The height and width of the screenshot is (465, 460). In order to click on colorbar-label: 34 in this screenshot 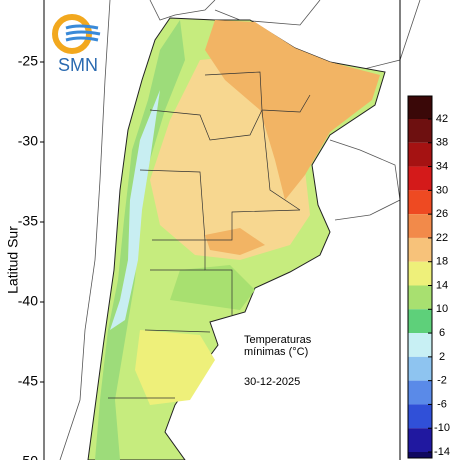, I will do `click(442, 166)`.